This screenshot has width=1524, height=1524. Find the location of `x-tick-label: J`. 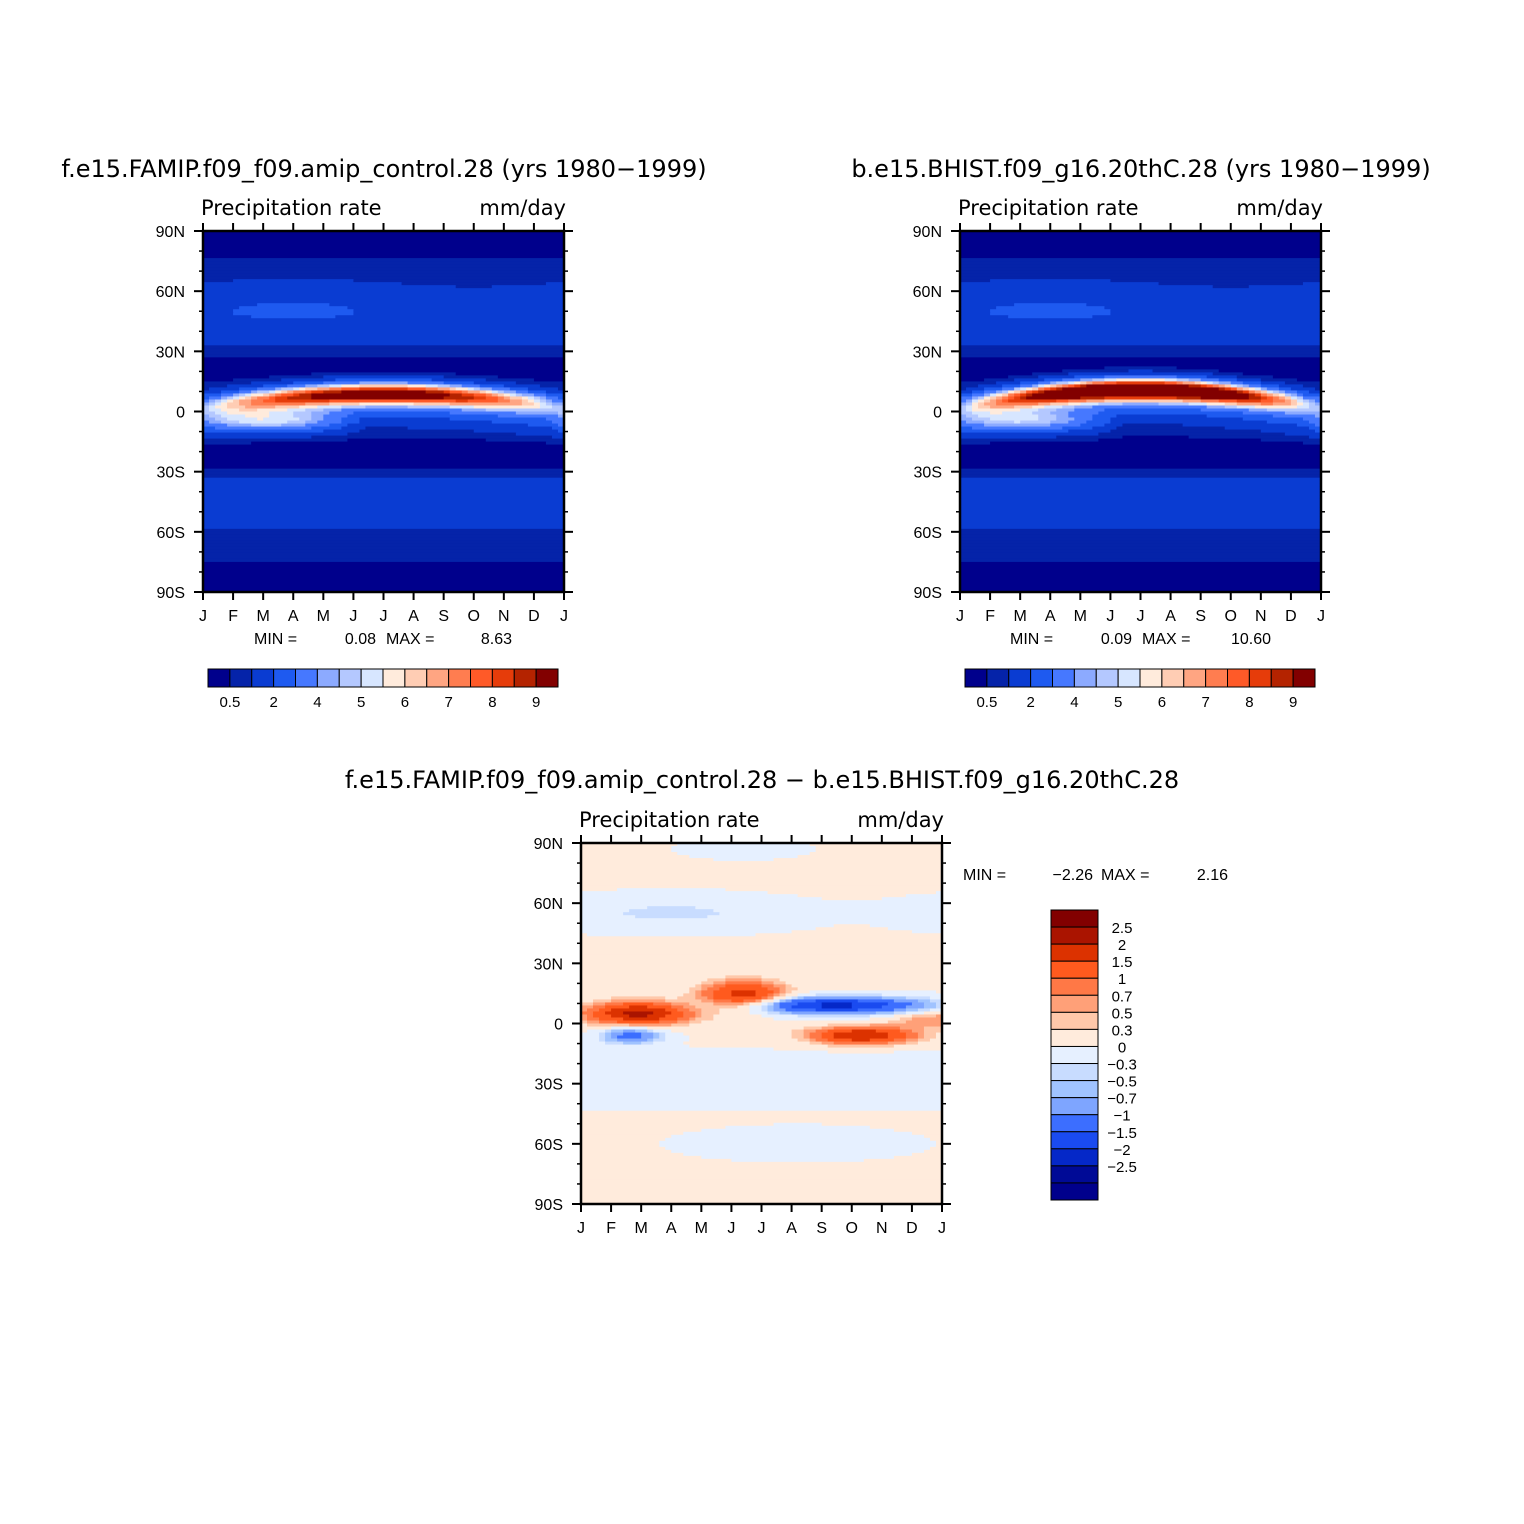

x-tick-label: J is located at coordinates (960, 616).